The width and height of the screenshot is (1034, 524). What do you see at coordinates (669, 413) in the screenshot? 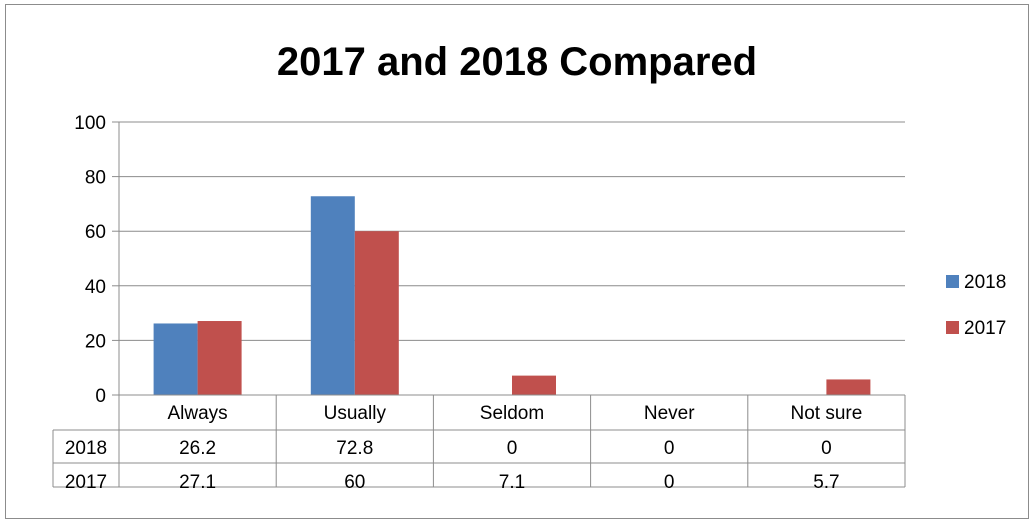
I see `x-category-label: Never` at bounding box center [669, 413].